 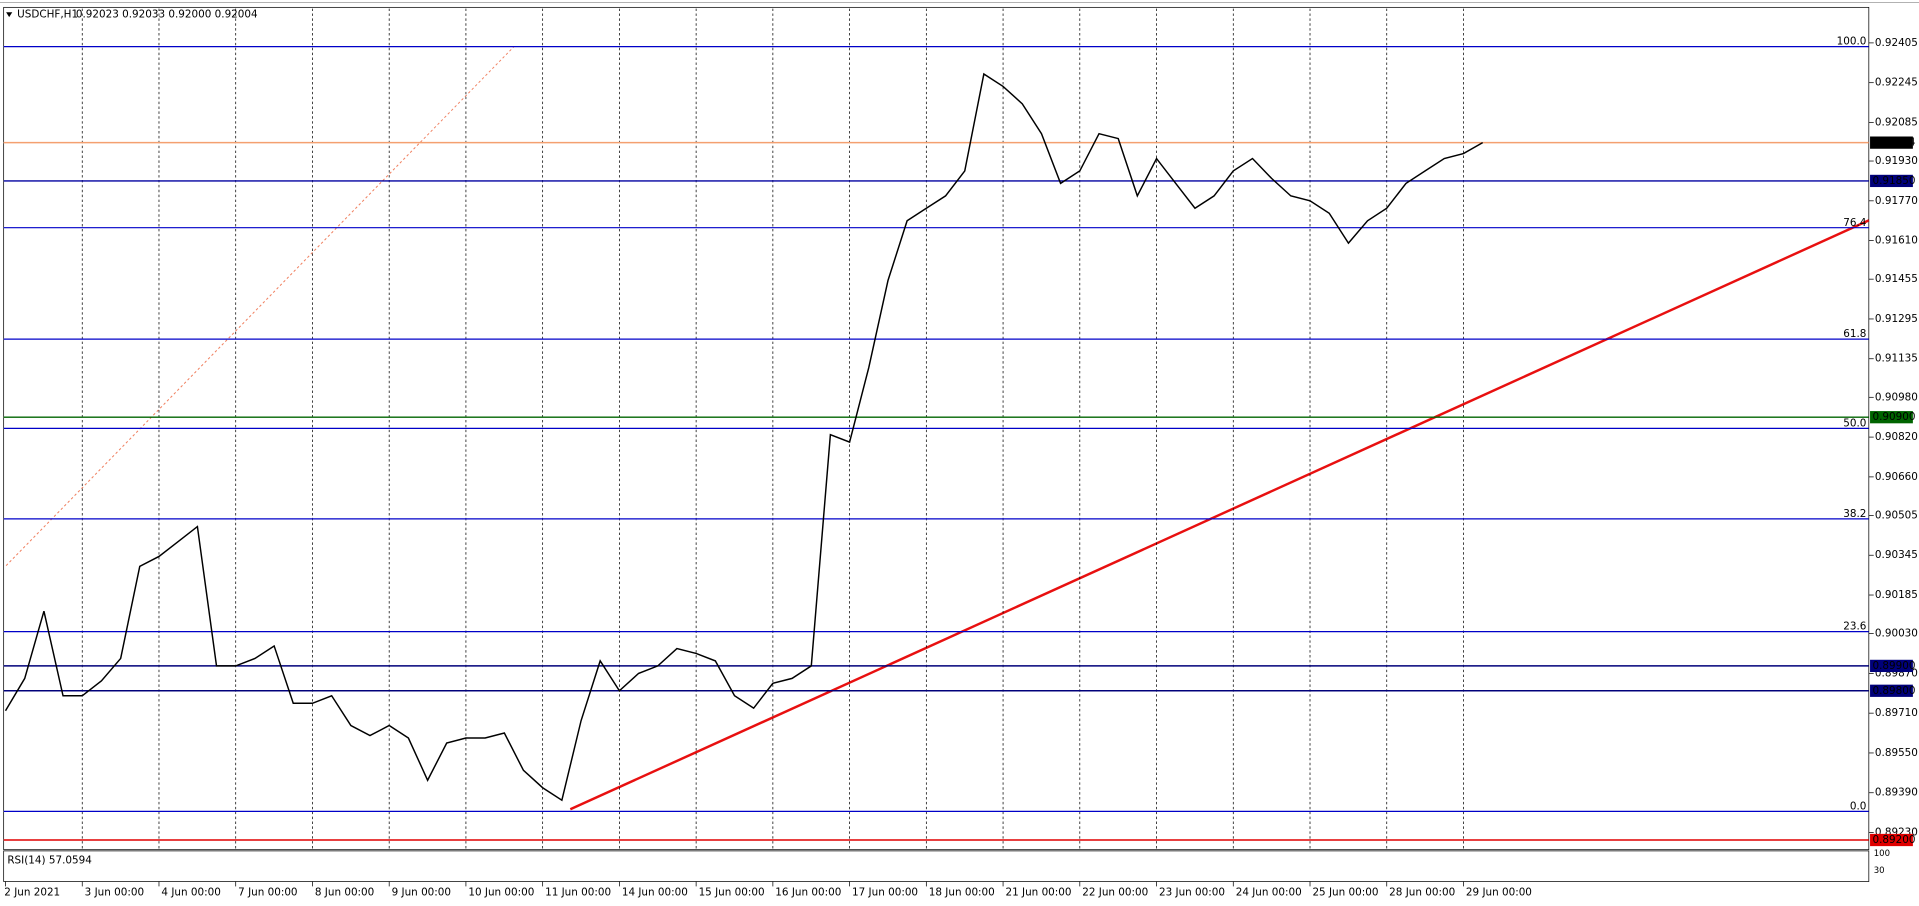 What do you see at coordinates (1854, 423) in the screenshot?
I see `fib-label: 50.0` at bounding box center [1854, 423].